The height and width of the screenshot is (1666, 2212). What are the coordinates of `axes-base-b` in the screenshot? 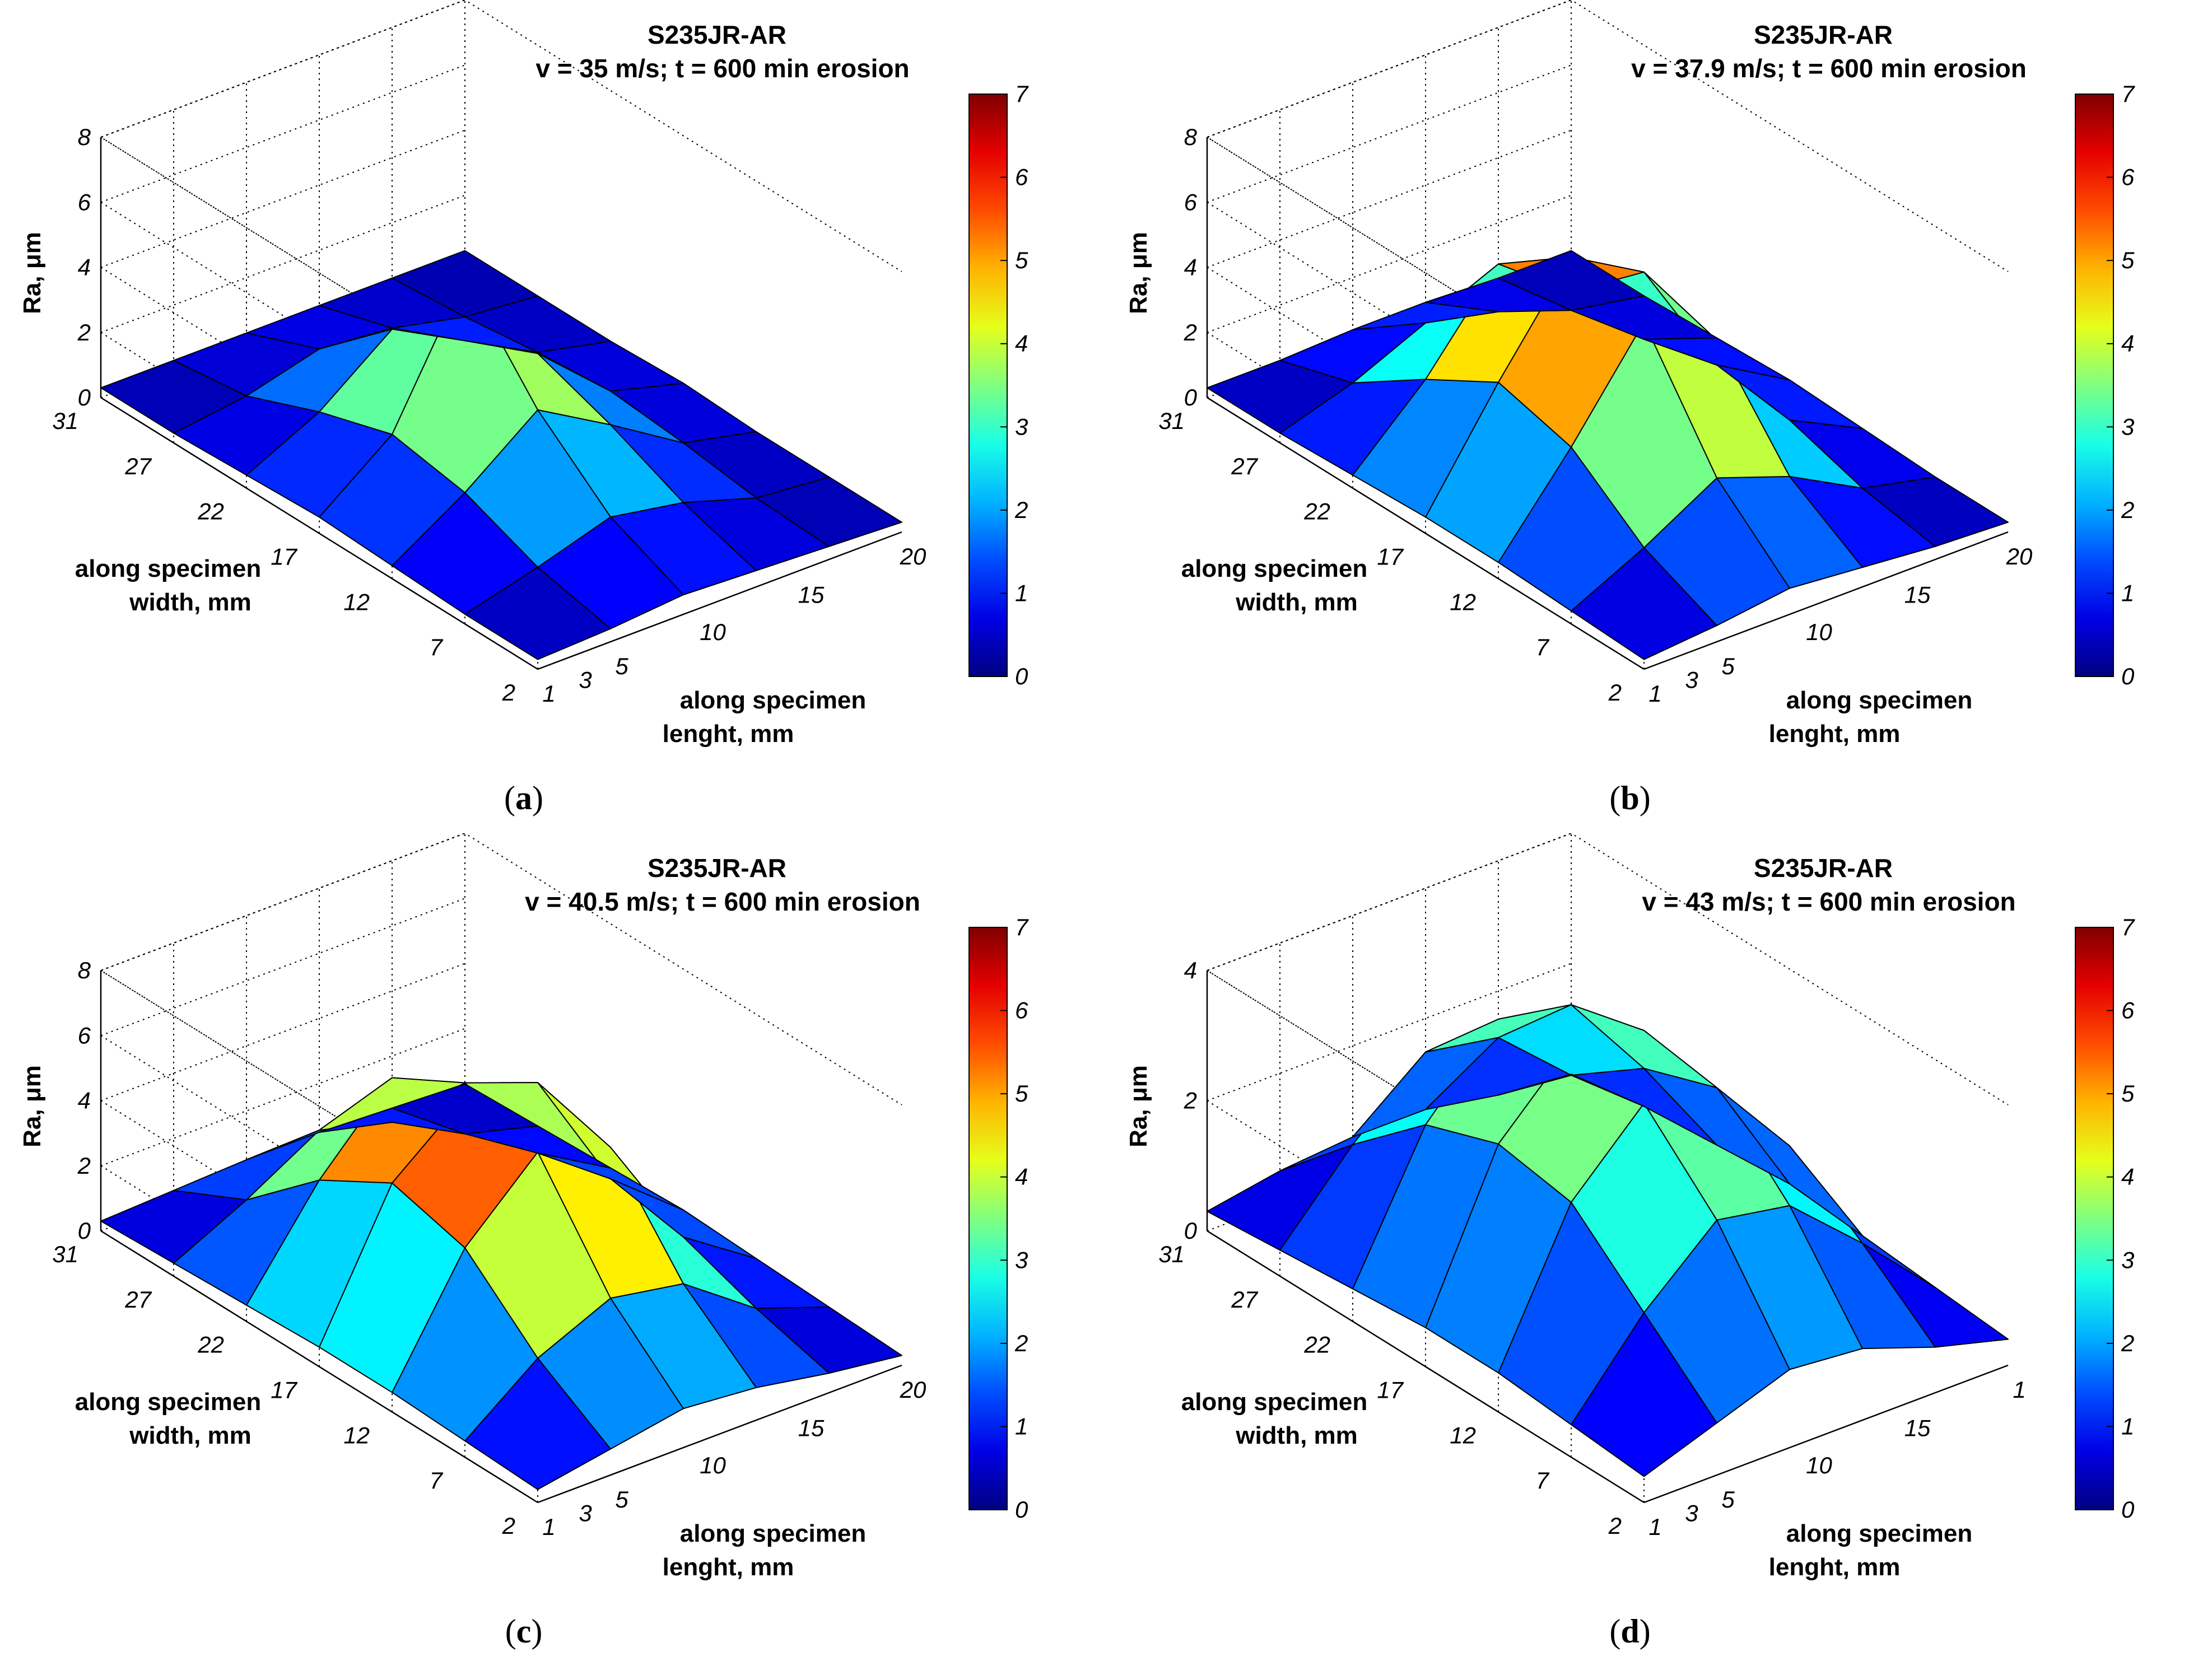 It's located at (1607, 404).